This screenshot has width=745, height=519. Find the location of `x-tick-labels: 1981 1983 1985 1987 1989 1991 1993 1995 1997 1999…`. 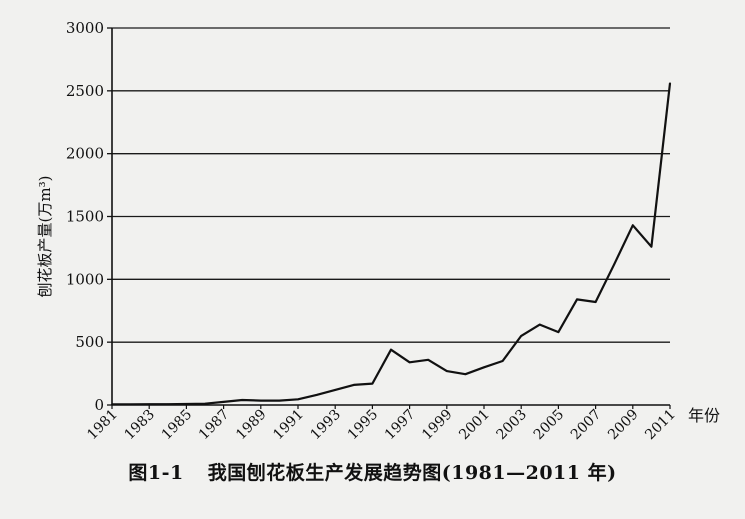

x-tick-labels: 1981 1983 1985 1987 1989 1991 1993 1995 1997 1999… is located at coordinates (381, 425).